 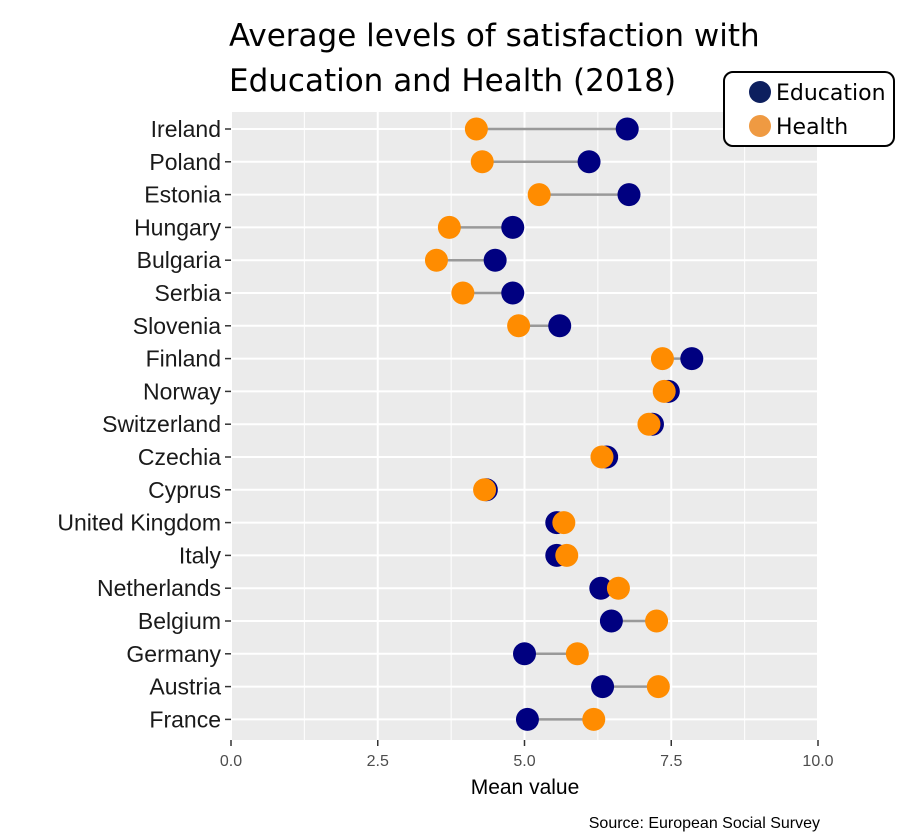 I want to click on health-point-netherlands, so click(x=618, y=588).